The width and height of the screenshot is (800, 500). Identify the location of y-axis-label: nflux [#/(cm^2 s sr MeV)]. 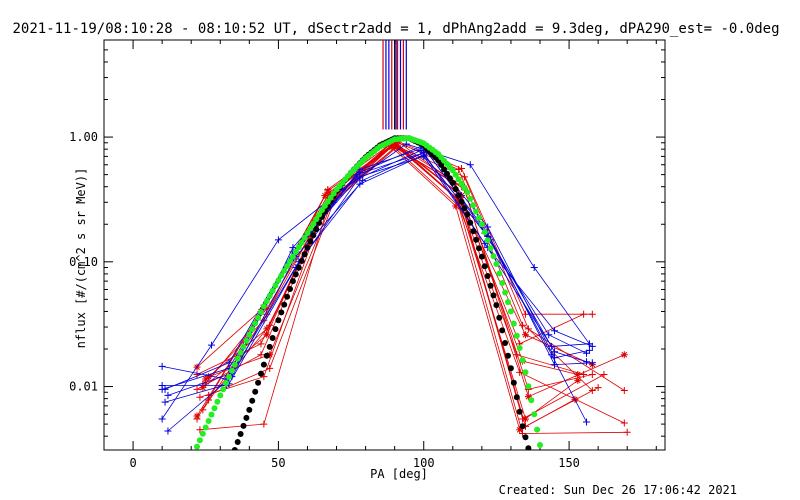
(81, 258).